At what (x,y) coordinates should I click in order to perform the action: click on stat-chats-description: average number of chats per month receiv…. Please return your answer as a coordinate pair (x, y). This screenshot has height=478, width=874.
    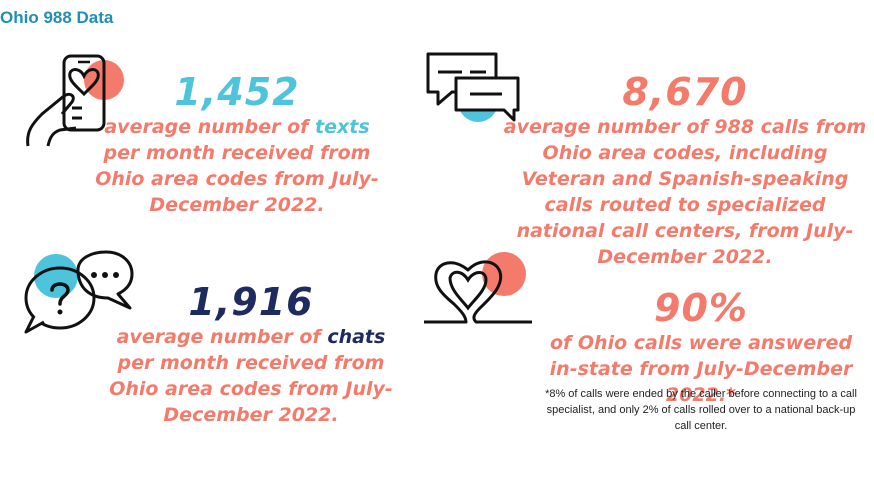
    Looking at the image, I should click on (251, 376).